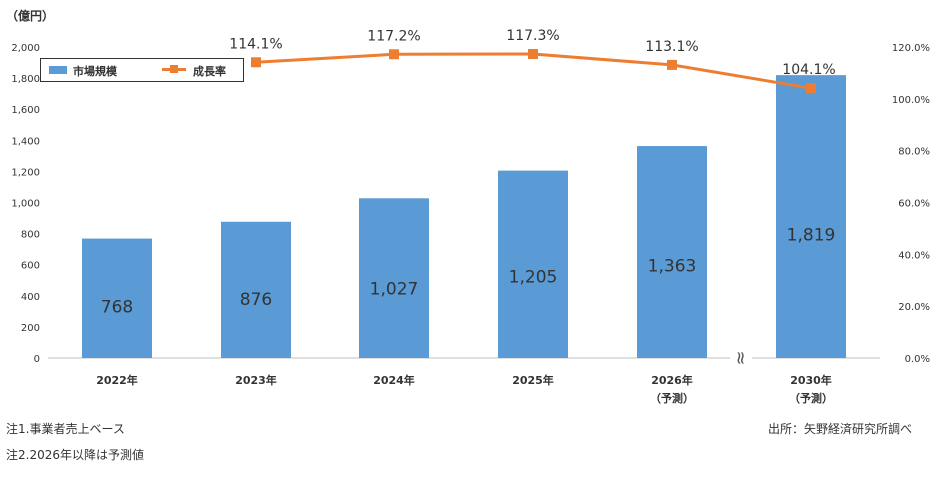 This screenshot has height=477, width=941. I want to click on y-left-tick-label: 200, so click(30, 328).